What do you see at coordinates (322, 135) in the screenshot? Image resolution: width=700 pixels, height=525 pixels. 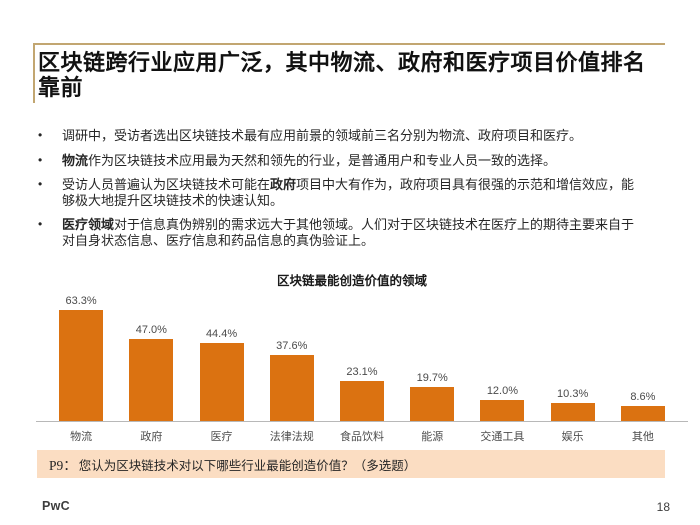 I see `bullet-text: 调研中，受访者选出区块链技术最有应用前景的领域前三名分别为物流、政府项目和医疗。` at bounding box center [322, 135].